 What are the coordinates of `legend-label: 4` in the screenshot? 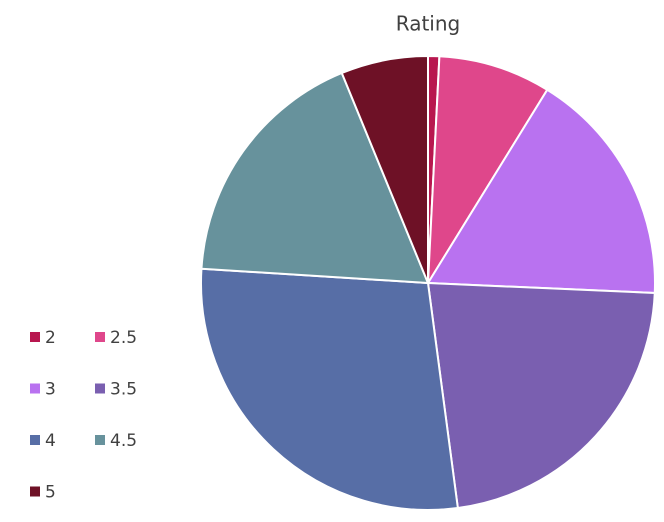 It's located at (50, 441).